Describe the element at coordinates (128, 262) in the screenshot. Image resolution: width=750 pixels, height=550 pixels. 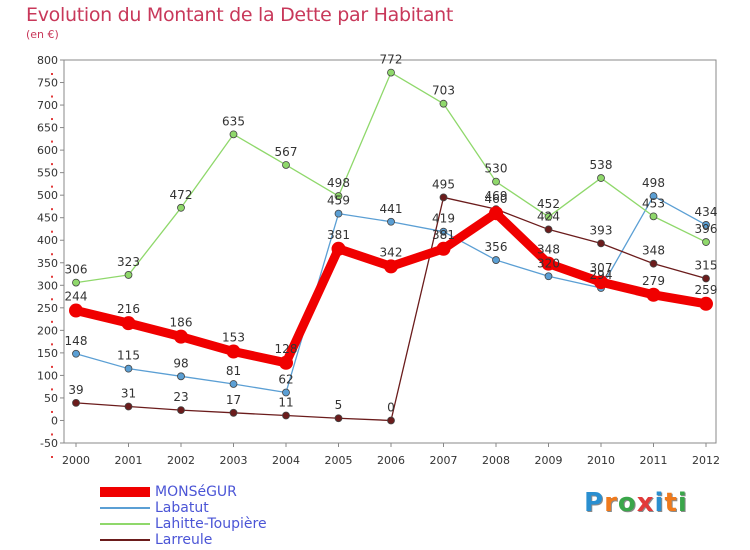
I see `data-label: 323` at that location.